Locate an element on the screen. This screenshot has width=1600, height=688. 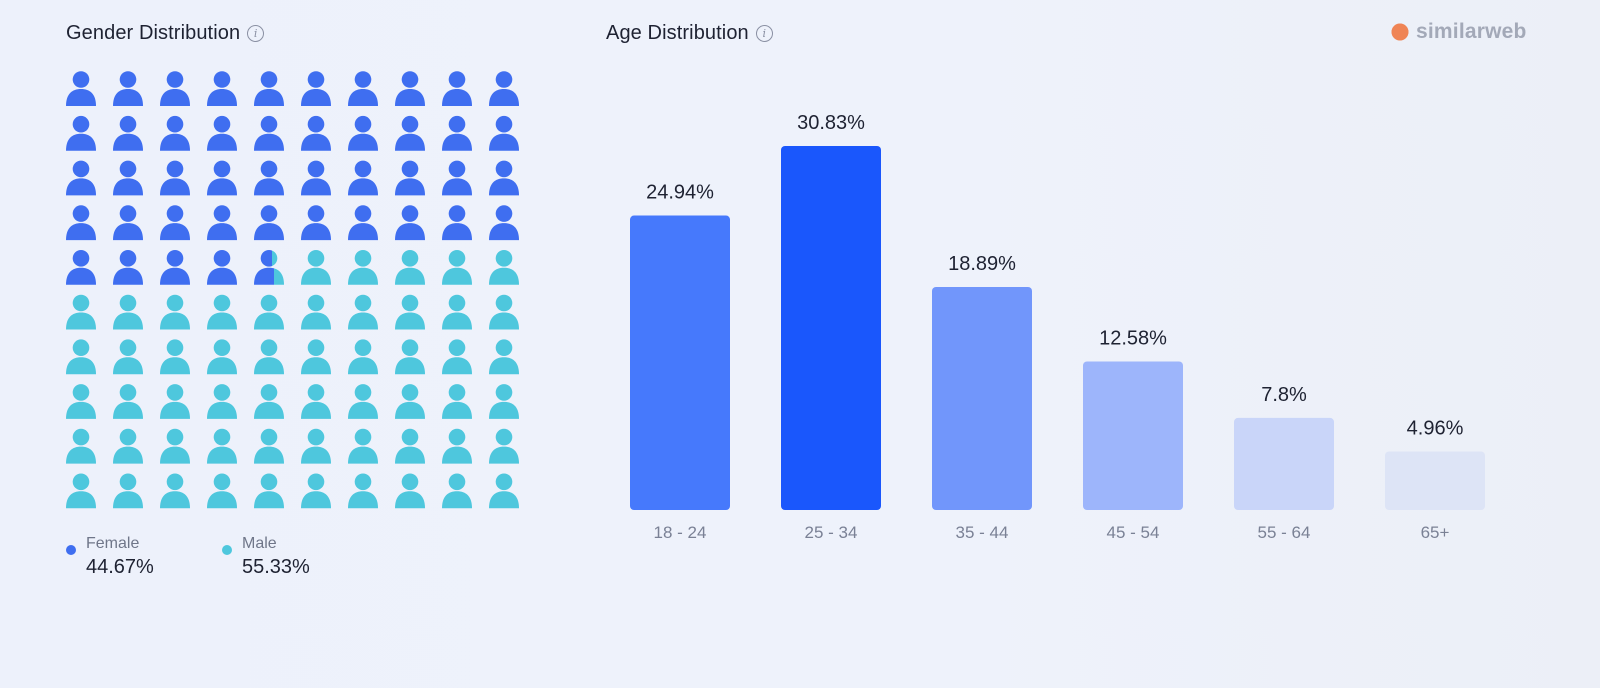
data-label: 18.89% is located at coordinates (982, 264).